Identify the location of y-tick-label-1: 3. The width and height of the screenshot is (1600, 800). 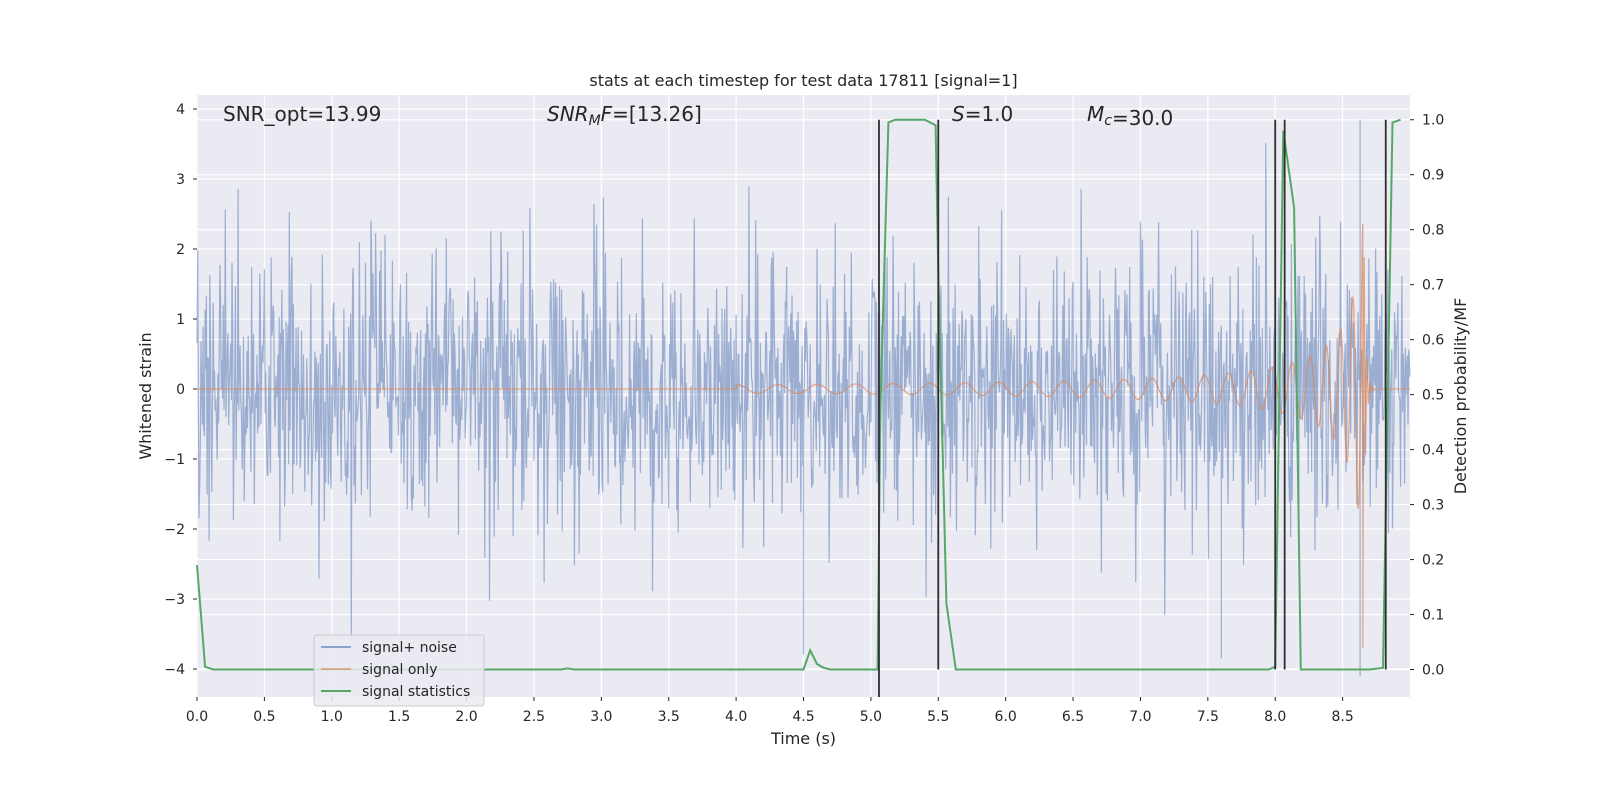
(180, 180).